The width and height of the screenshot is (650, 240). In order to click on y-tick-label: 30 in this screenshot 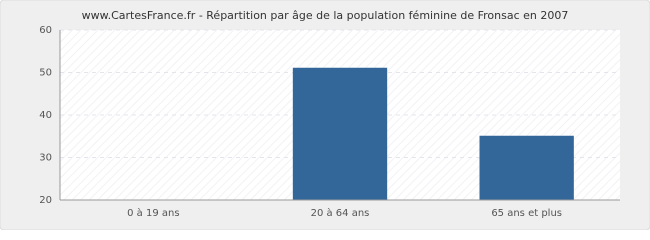, I will do `click(45, 158)`.